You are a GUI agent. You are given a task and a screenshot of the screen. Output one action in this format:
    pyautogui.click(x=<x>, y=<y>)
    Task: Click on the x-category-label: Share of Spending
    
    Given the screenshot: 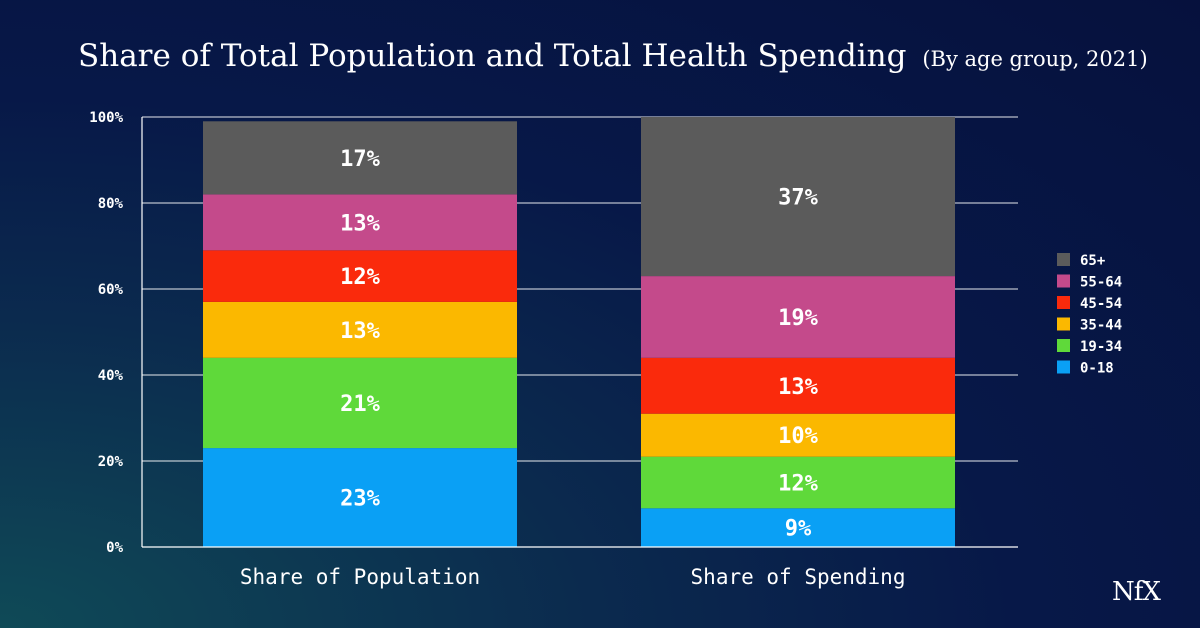 What is the action you would take?
    pyautogui.click(x=798, y=577)
    